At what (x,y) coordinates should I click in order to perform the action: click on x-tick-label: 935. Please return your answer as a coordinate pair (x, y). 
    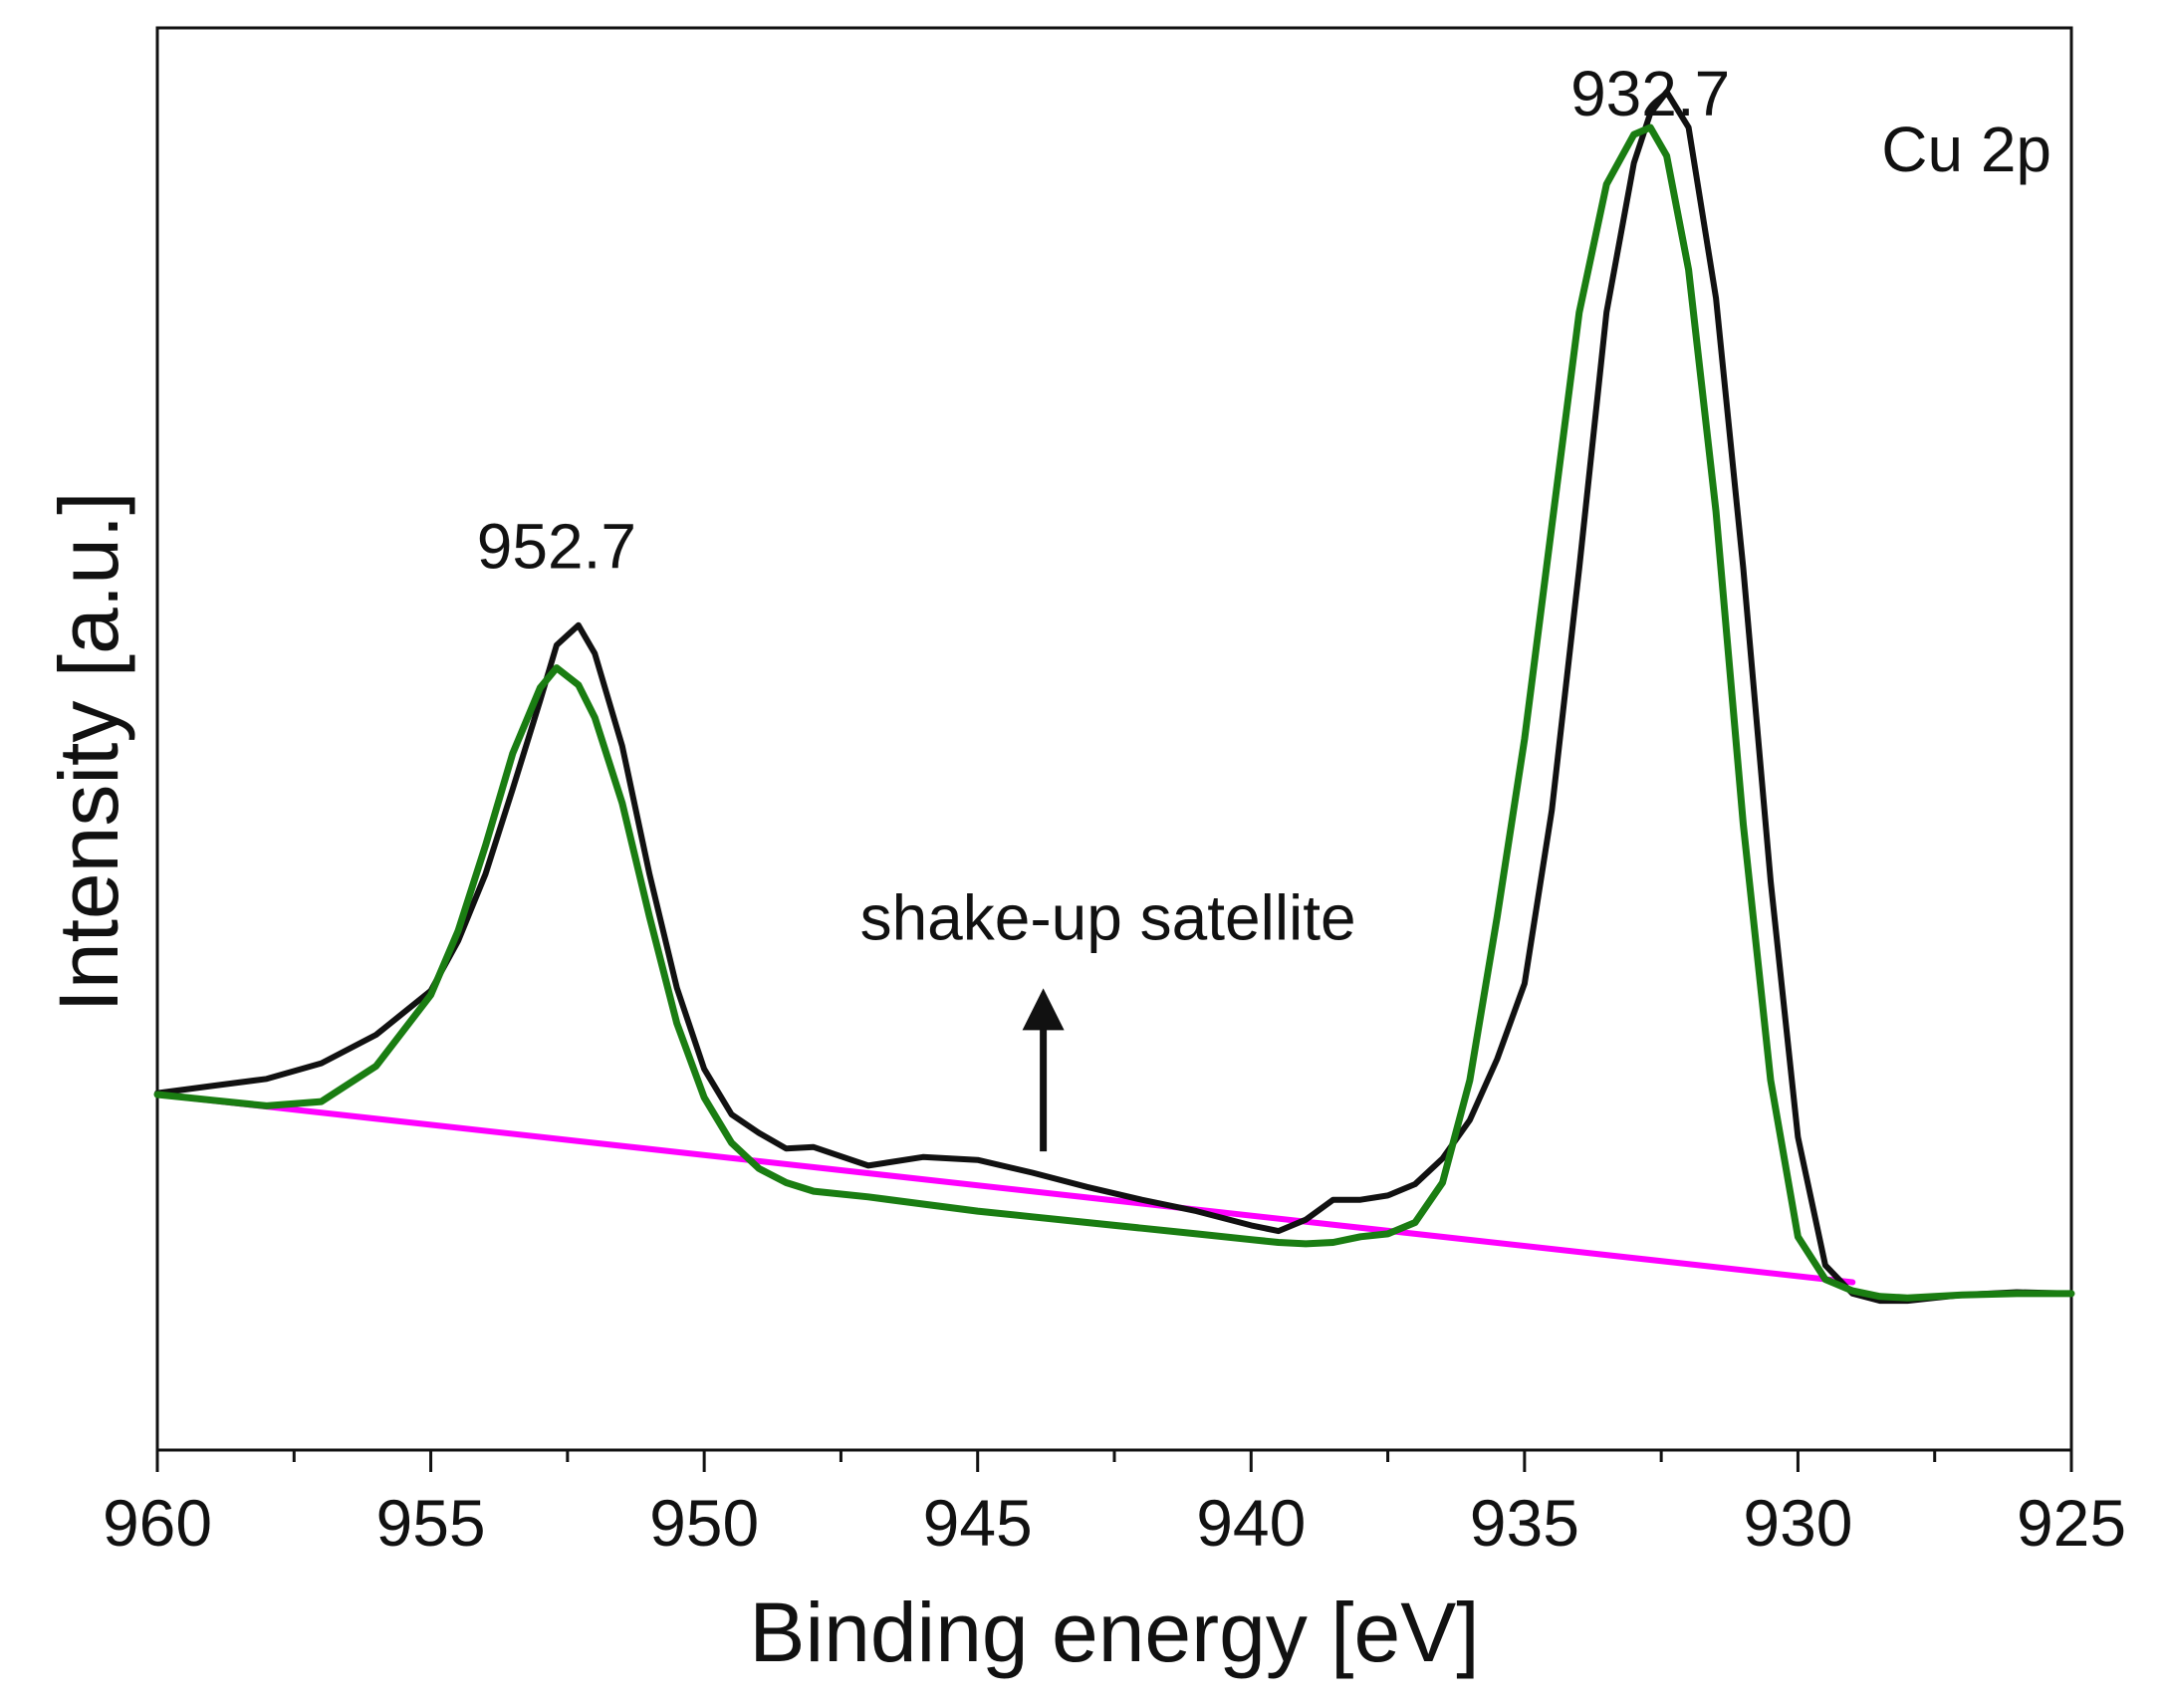
    Looking at the image, I should click on (1524, 1523).